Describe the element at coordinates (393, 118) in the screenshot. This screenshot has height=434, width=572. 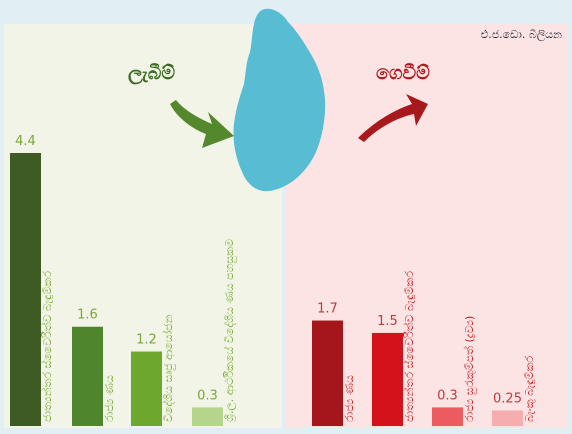
I see `expense-arrow-icon` at that location.